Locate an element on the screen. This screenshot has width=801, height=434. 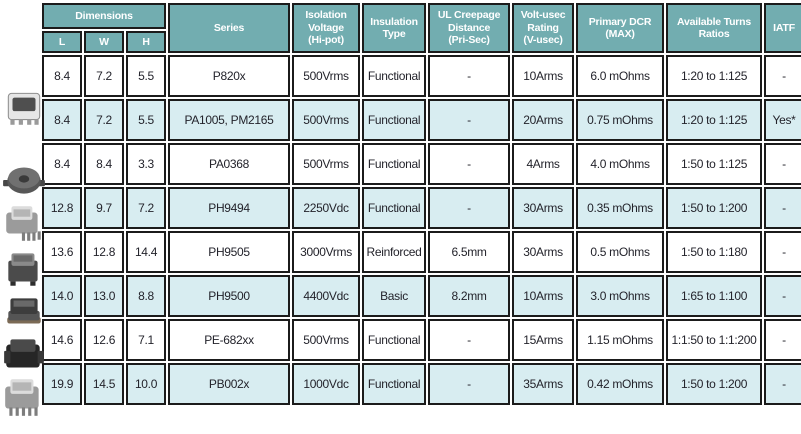
cell-primary-dcr: 6.0 mOhms is located at coordinates (620, 76).